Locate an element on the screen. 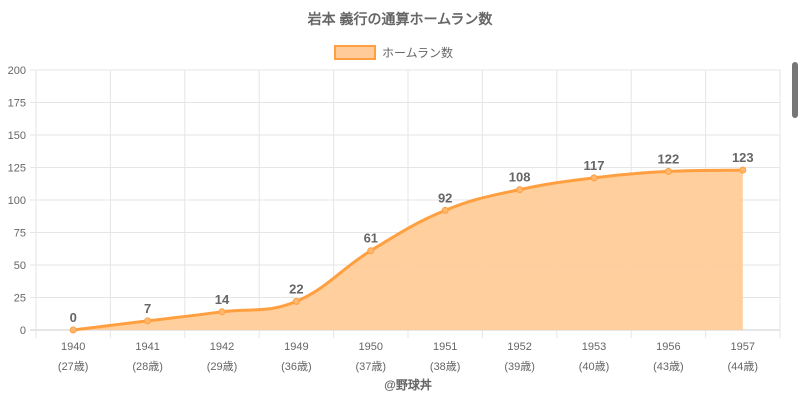 The image size is (800, 400). x-tick-sublabel: (43歳) is located at coordinates (668, 366).